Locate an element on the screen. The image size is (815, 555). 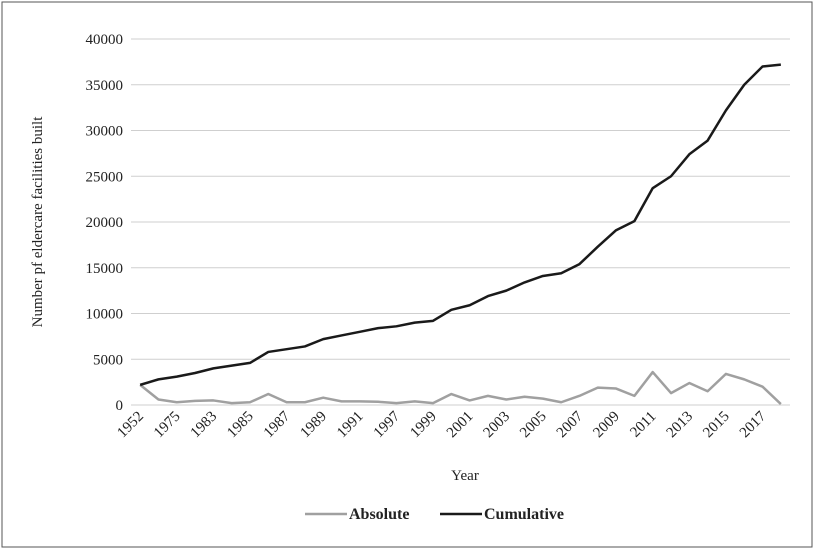
y-tick-label: 5000 is located at coordinates (108, 360).